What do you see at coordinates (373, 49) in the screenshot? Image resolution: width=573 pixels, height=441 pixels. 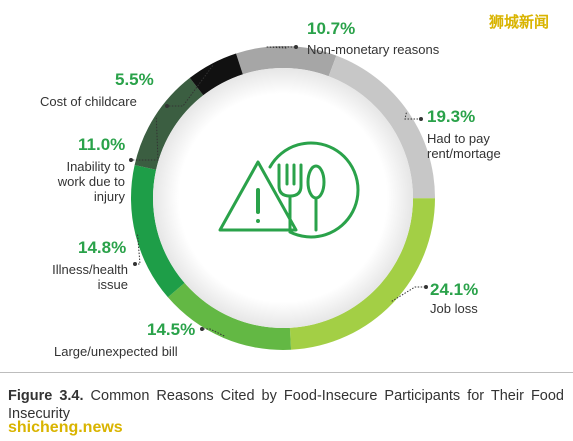 I see `label-non-monetary: Non-monetary reasons` at bounding box center [373, 49].